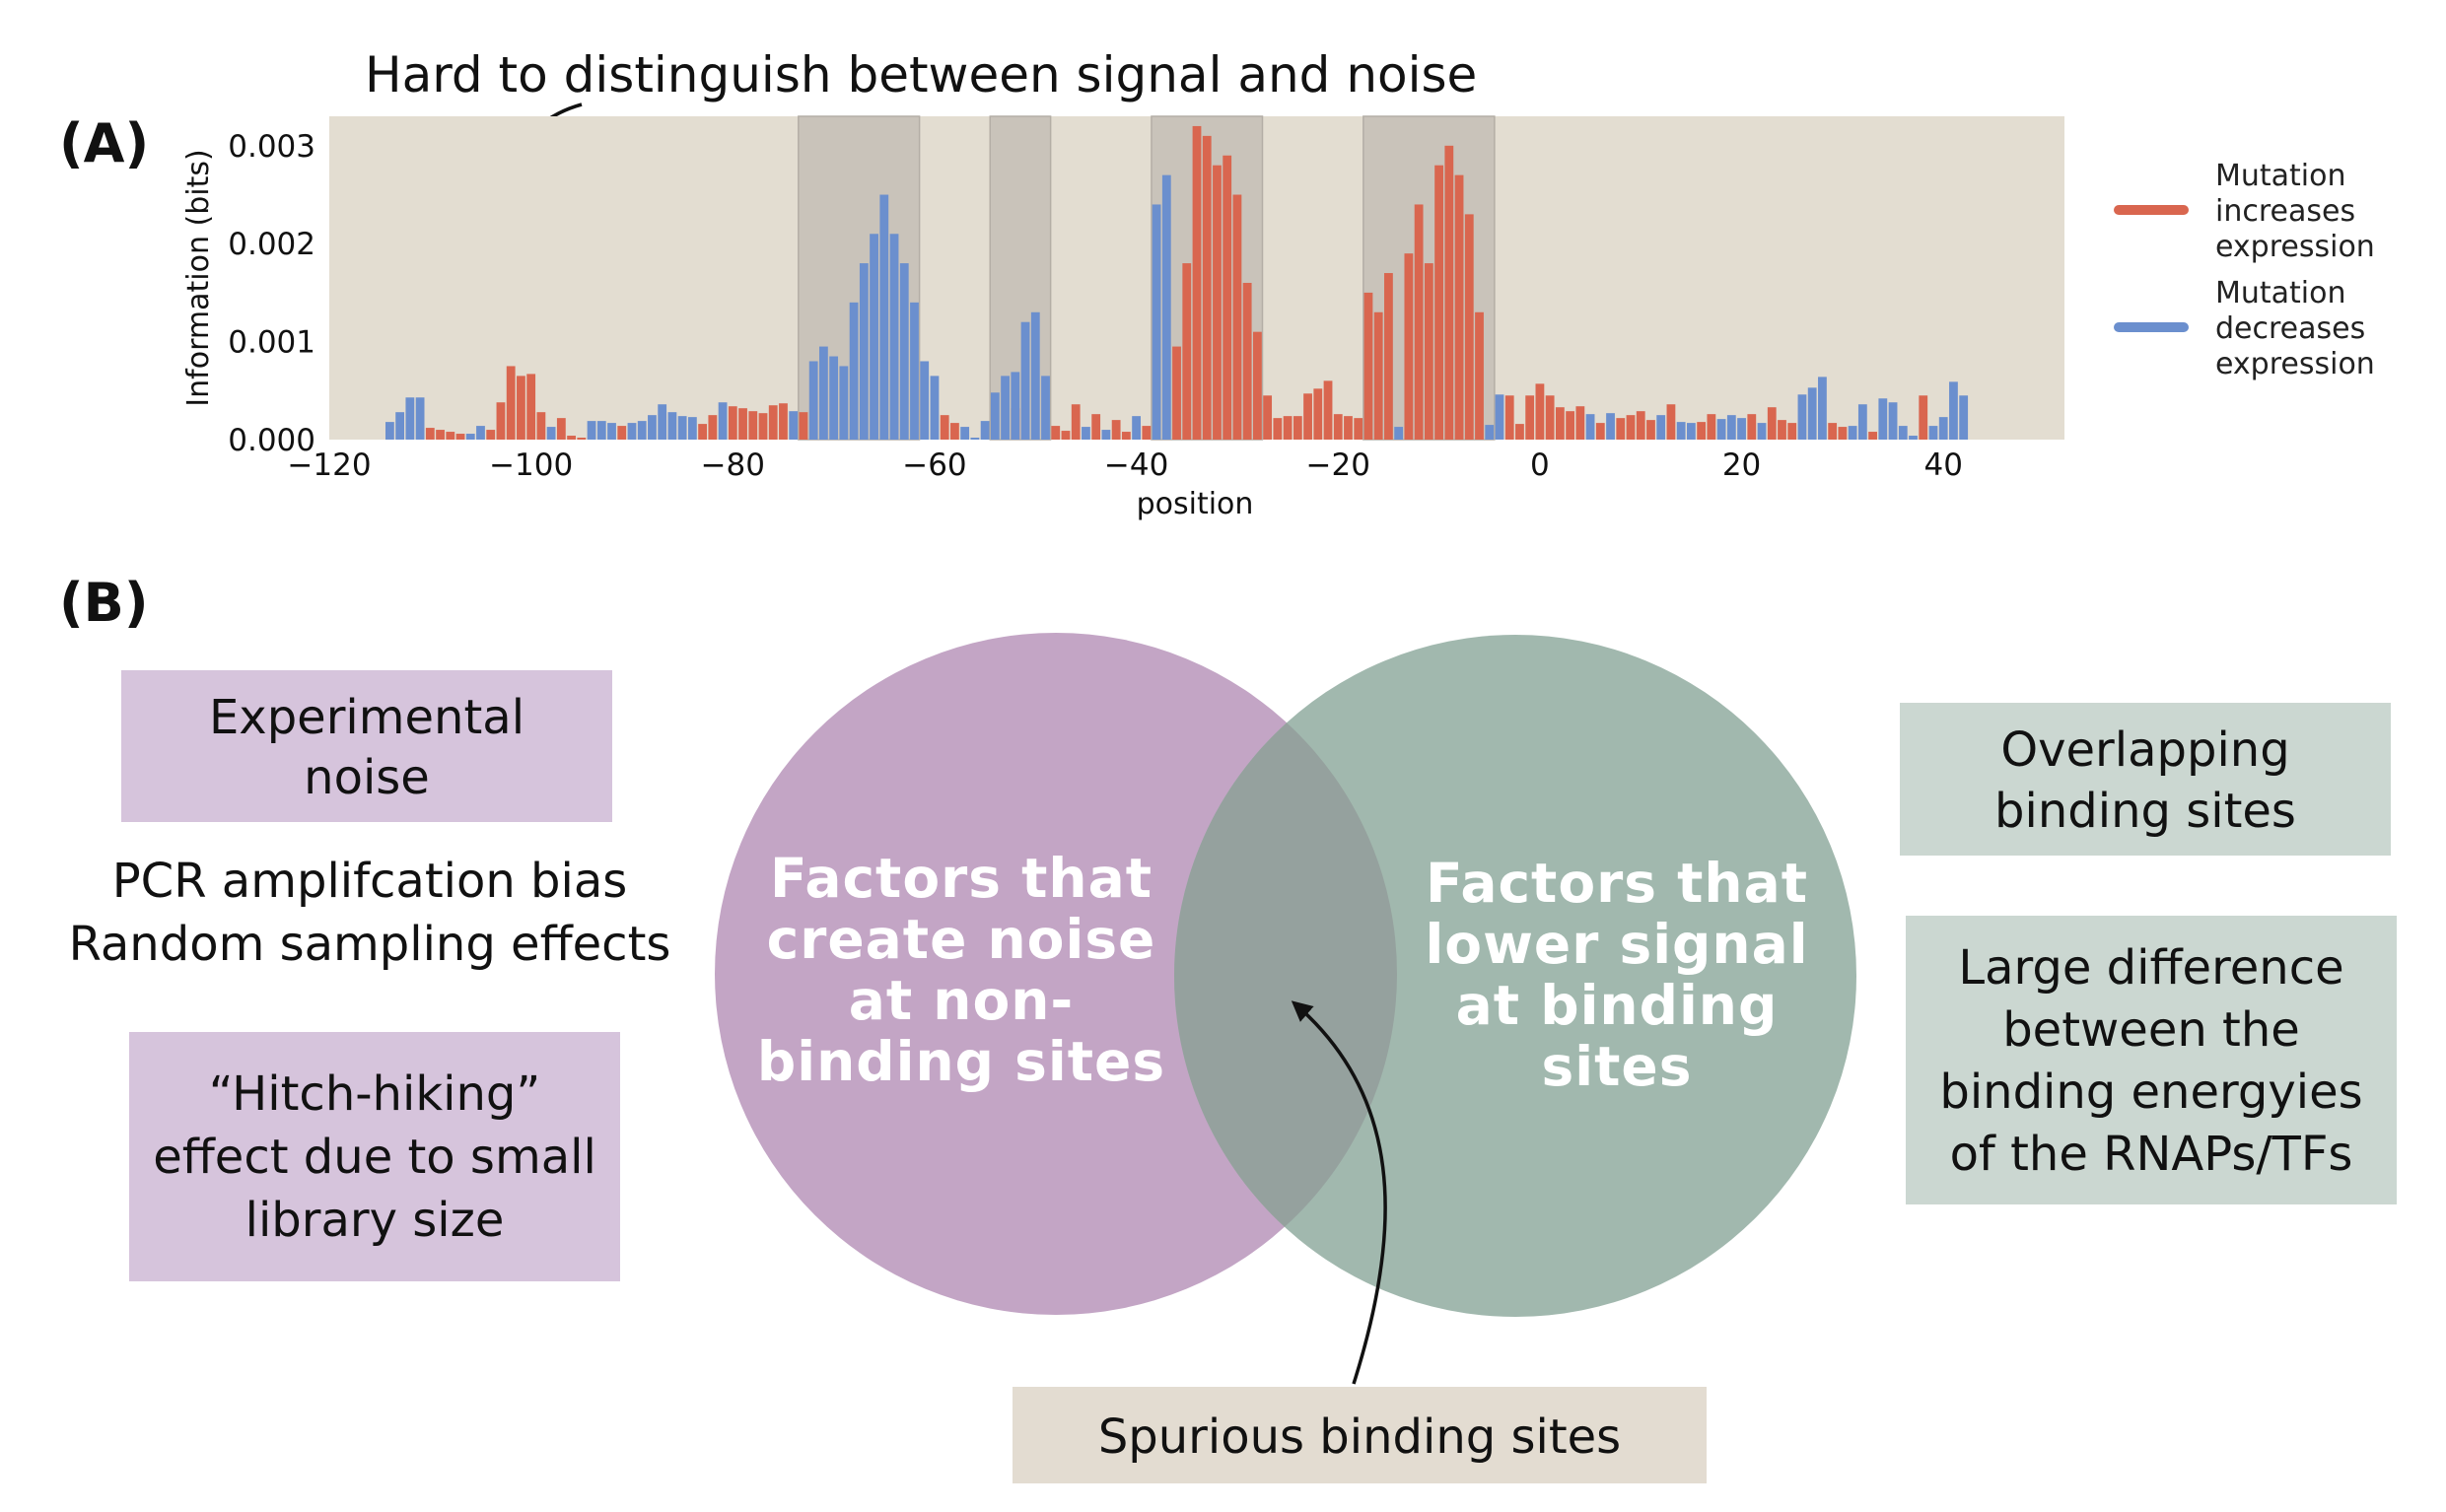 This screenshot has width=2446, height=1512. What do you see at coordinates (1617, 883) in the screenshot?
I see `signal-circle-line: Factors that` at bounding box center [1617, 883].